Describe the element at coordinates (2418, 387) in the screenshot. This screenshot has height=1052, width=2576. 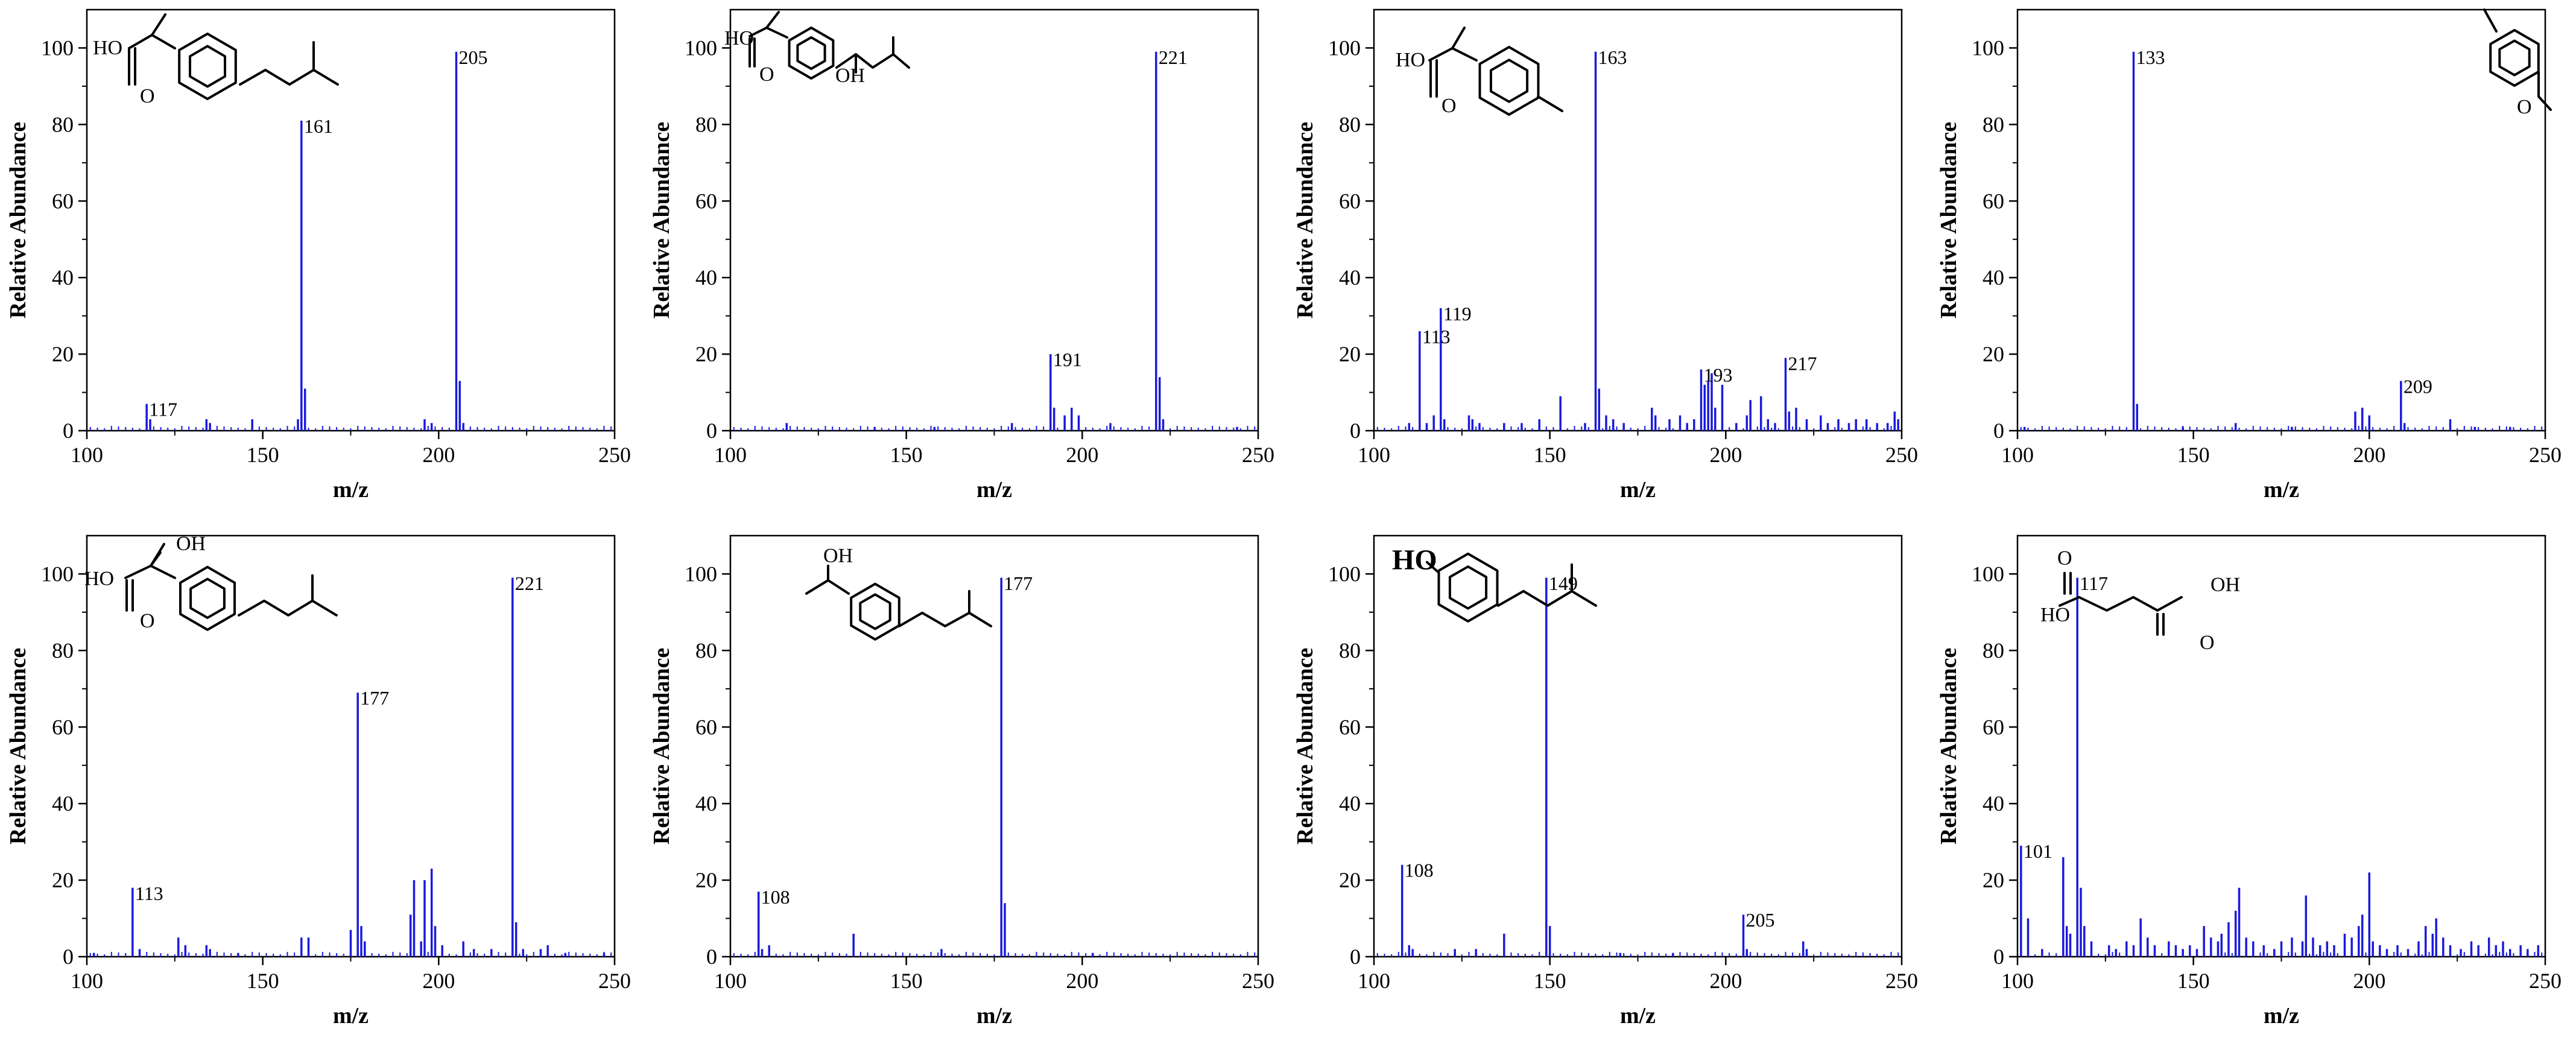
I see `peak-label: 209` at that location.